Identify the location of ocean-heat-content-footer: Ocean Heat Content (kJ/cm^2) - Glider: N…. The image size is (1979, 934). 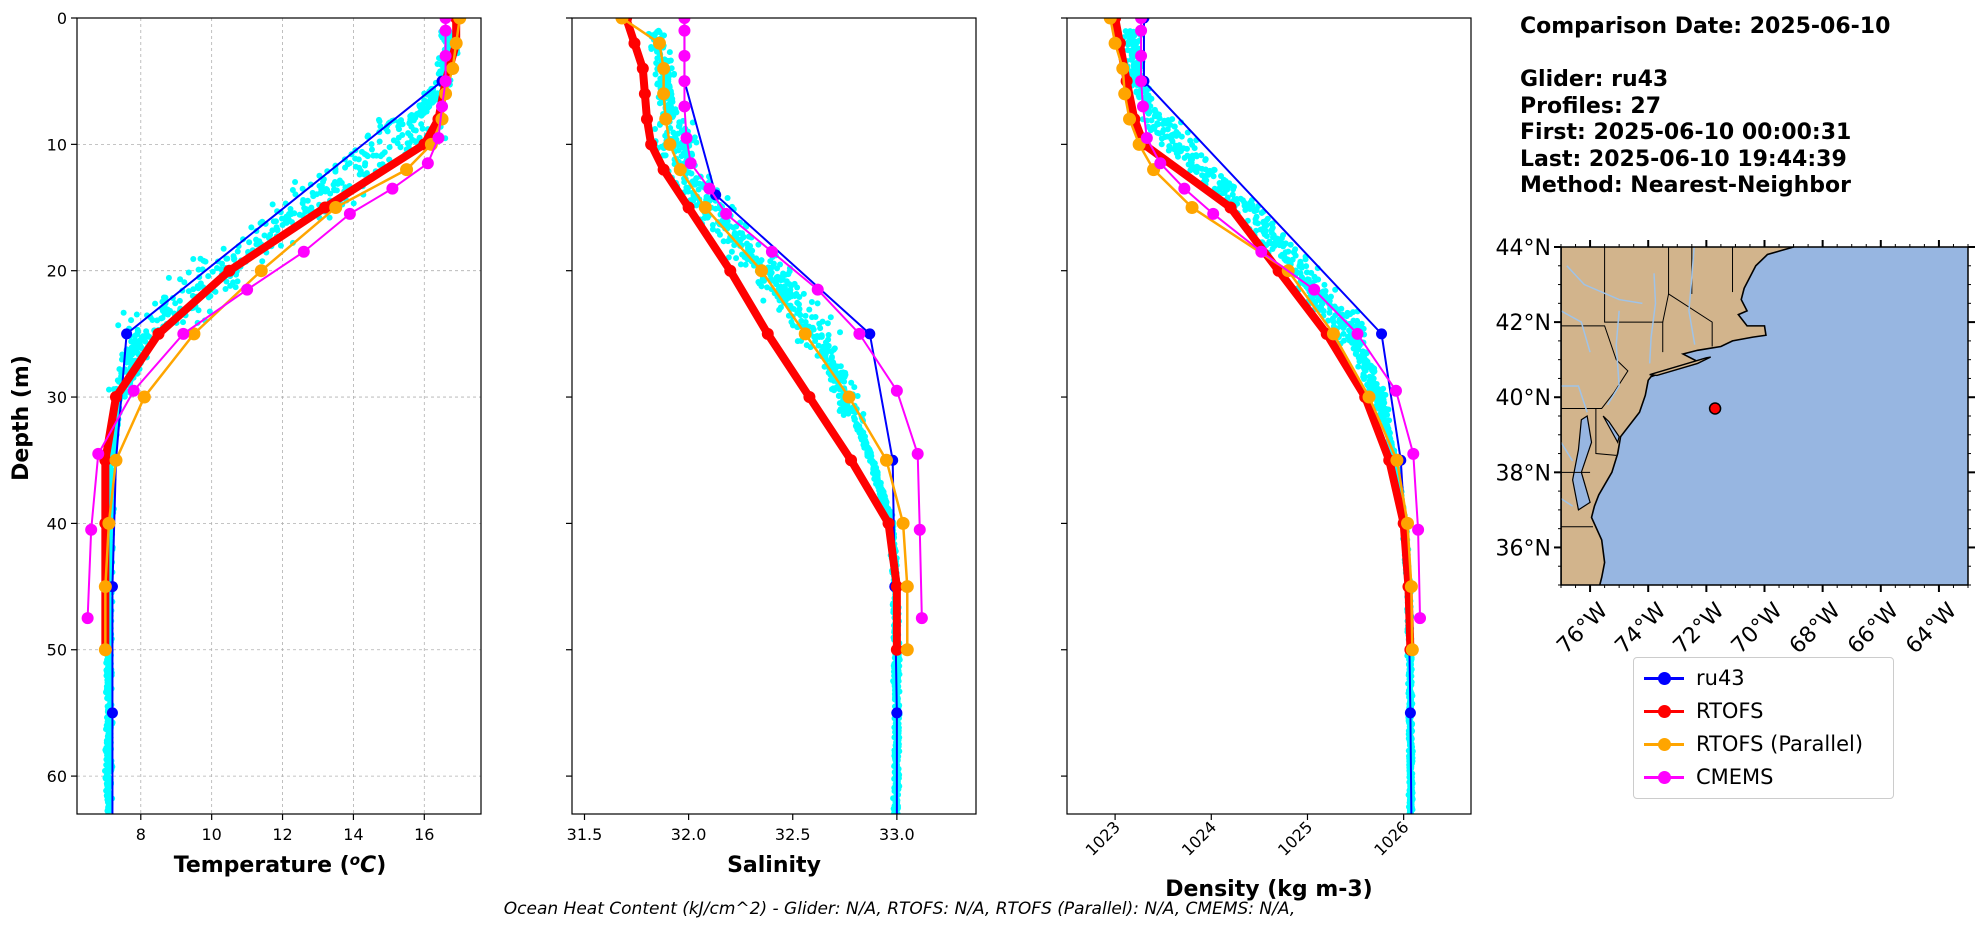
(989, 909).